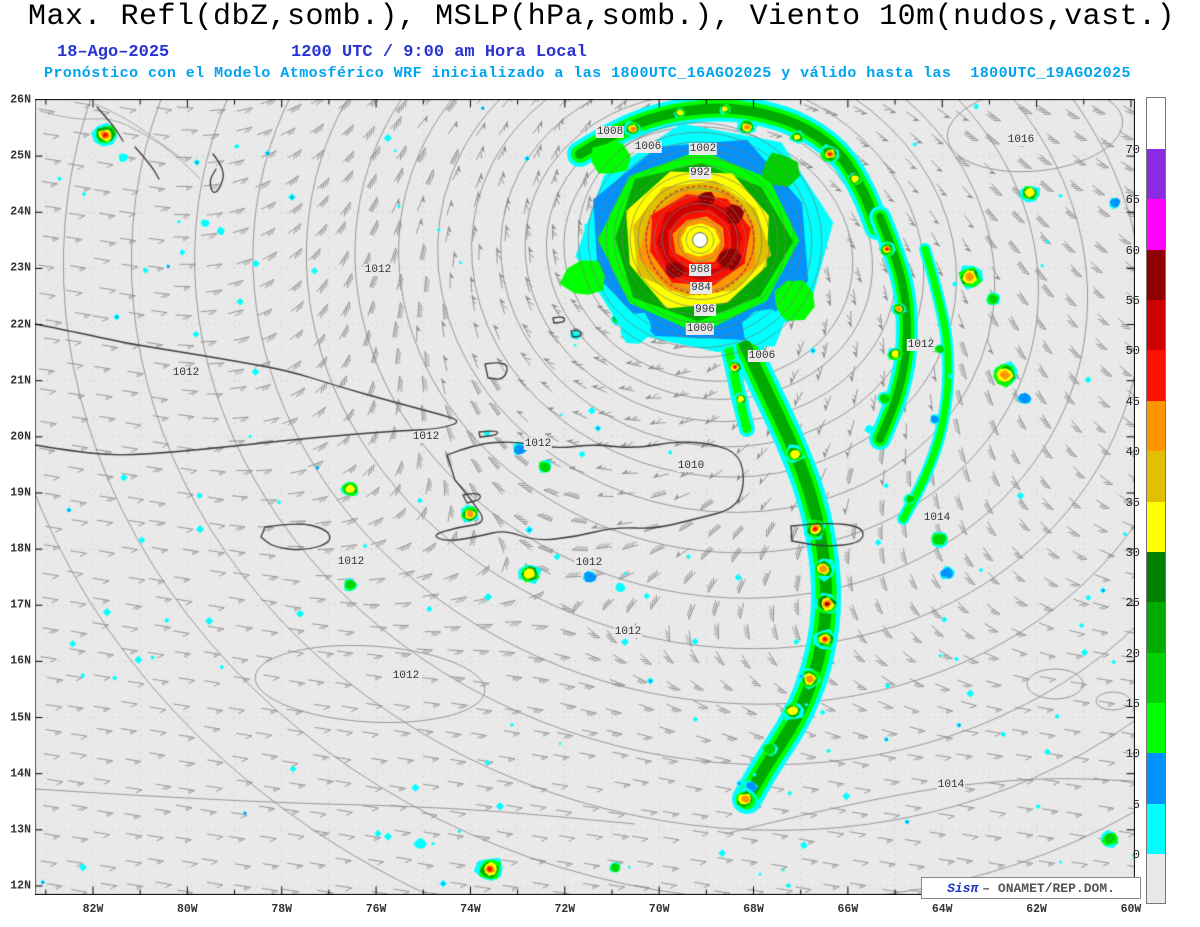 Image resolution: width=1200 pixels, height=927 pixels. I want to click on reflectivity-colorbar, so click(1156, 500).